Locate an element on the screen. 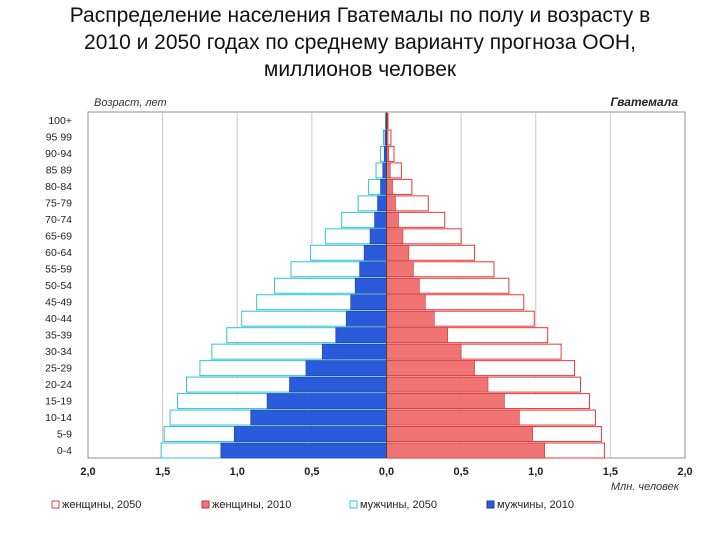  age-group-label: 15-19 is located at coordinates (58, 401).